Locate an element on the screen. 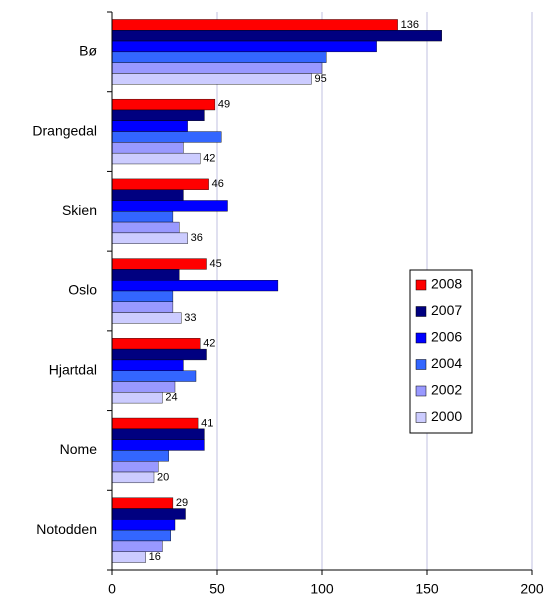  y-tick-label: Oslo is located at coordinates (82, 290).